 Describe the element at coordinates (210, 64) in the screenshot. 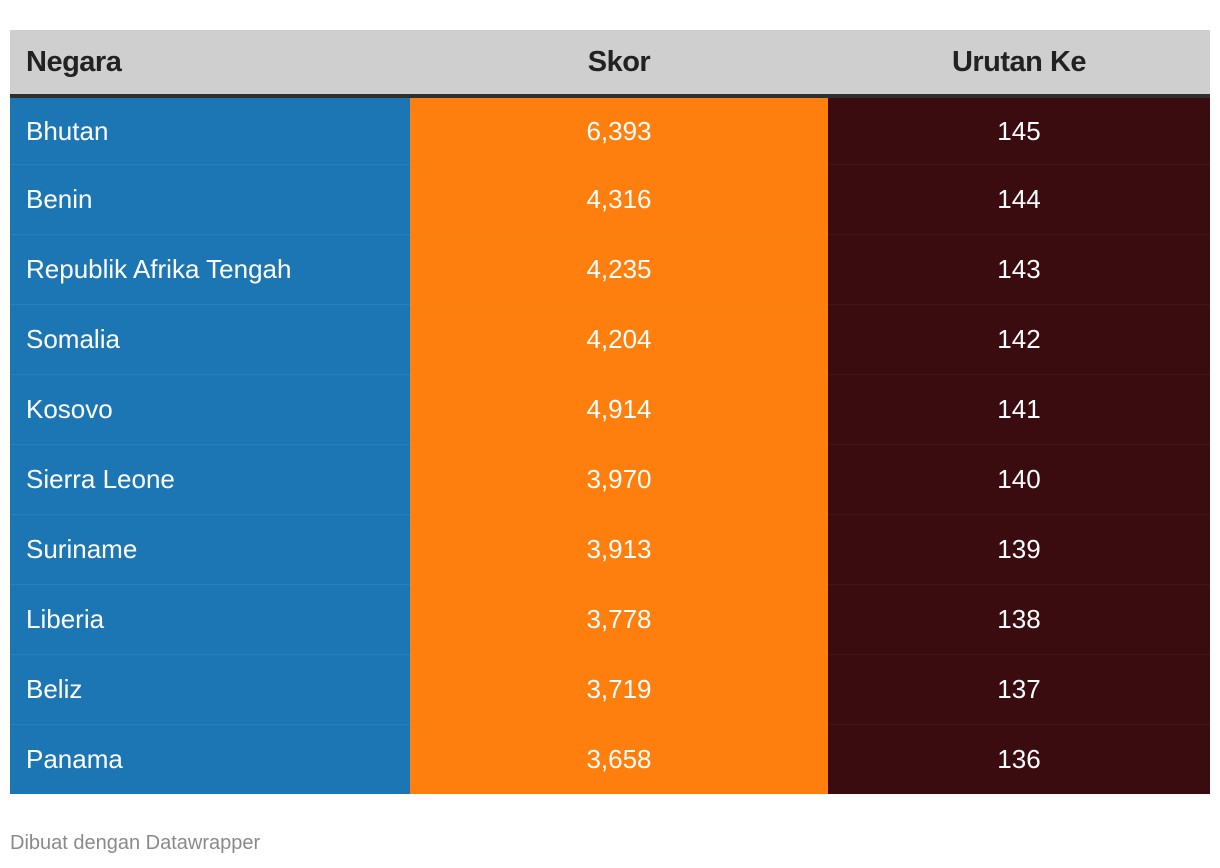

I see `column-header-country: Negara` at that location.